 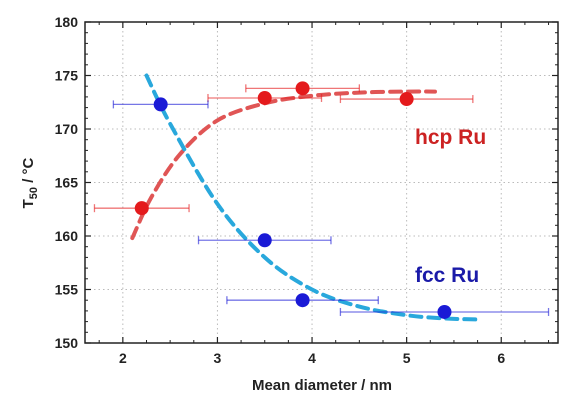 What do you see at coordinates (67, 290) in the screenshot?
I see `y-tick-label: 155` at bounding box center [67, 290].